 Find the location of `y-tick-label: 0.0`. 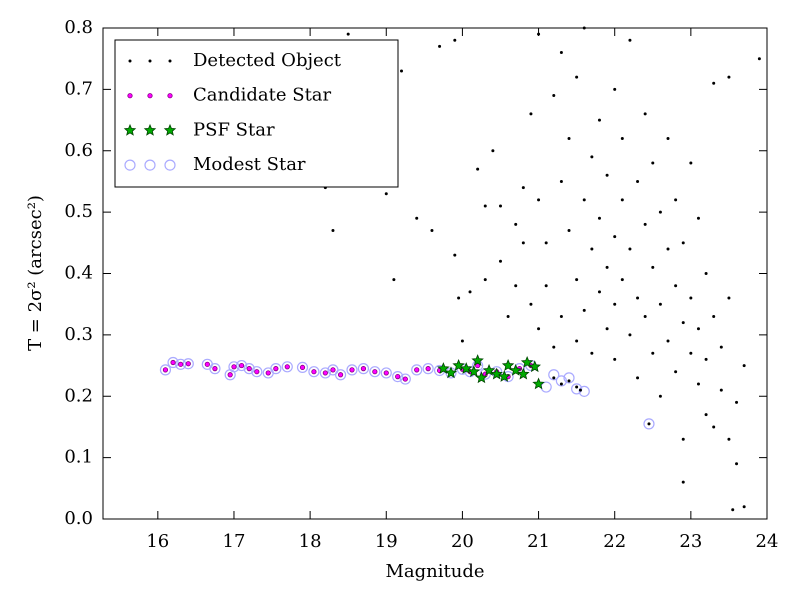

y-tick-label: 0.0 is located at coordinates (78, 518).